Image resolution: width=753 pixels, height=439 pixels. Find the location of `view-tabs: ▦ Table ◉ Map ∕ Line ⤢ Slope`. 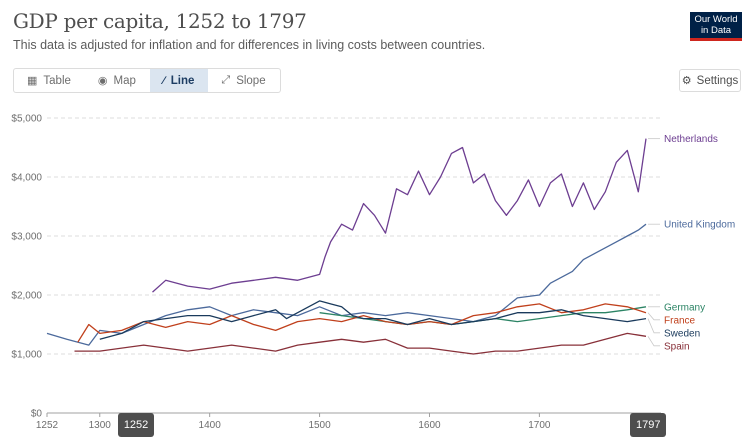

view-tabs: ▦ Table ◉ Map ∕ Line ⤢ Slope is located at coordinates (147, 80).